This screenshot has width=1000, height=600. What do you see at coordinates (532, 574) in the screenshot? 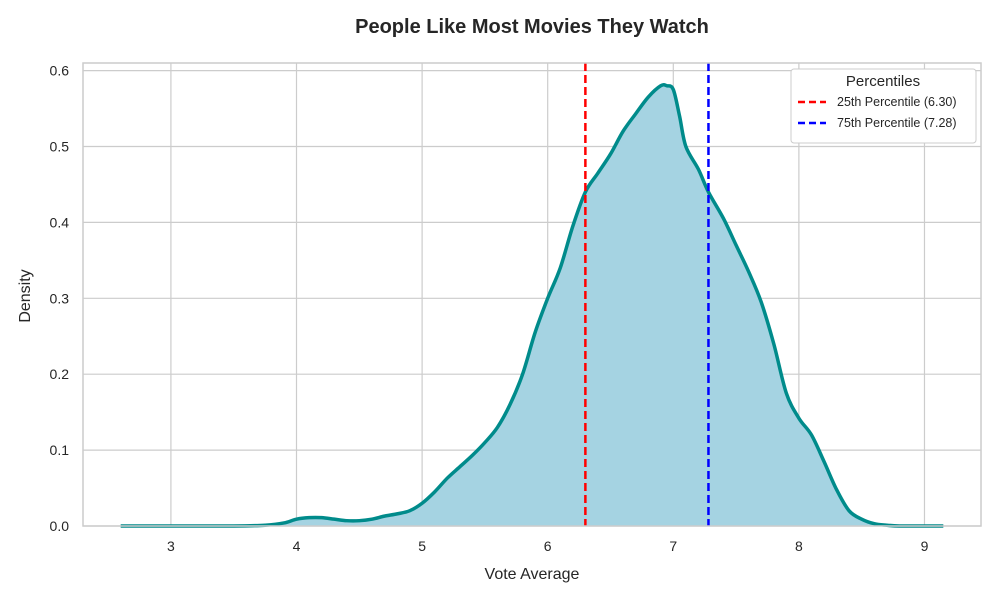
I see `x-axis-label: Vote Average` at bounding box center [532, 574].